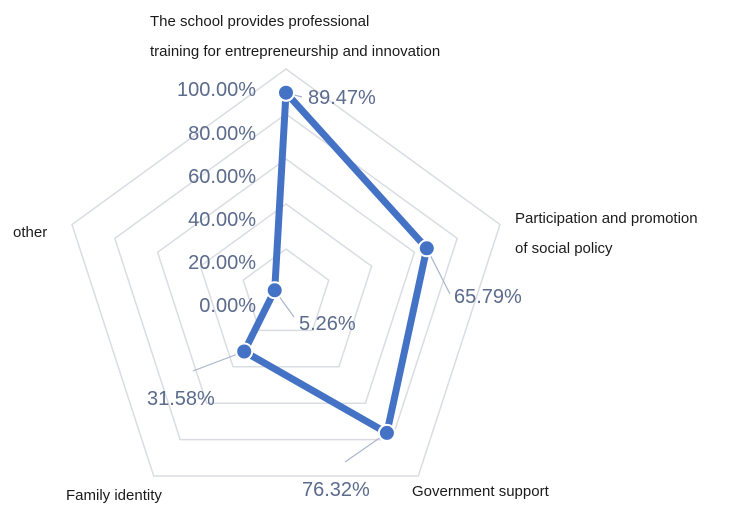 This screenshot has width=736, height=507. What do you see at coordinates (259, 21) in the screenshot?
I see `category-label-line: The school provides professional` at bounding box center [259, 21].